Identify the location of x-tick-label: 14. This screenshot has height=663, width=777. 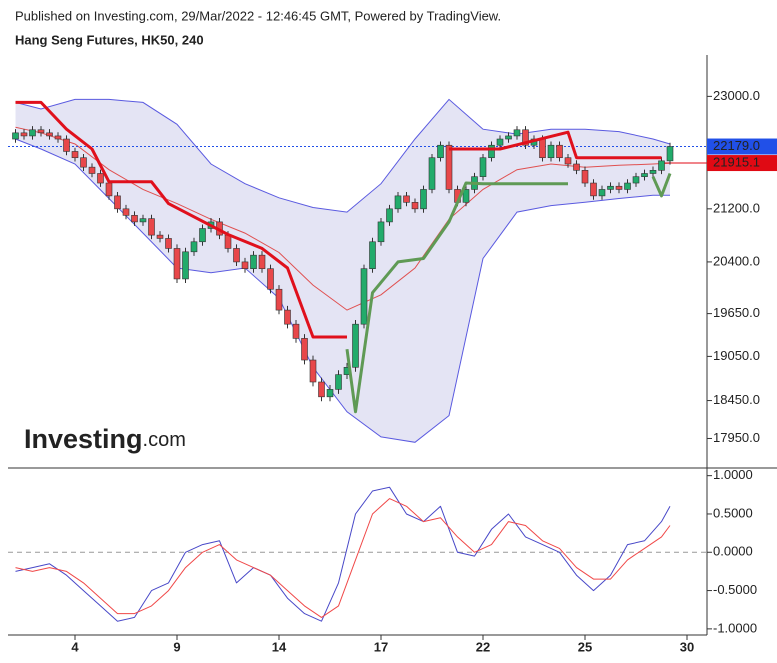
(279, 646).